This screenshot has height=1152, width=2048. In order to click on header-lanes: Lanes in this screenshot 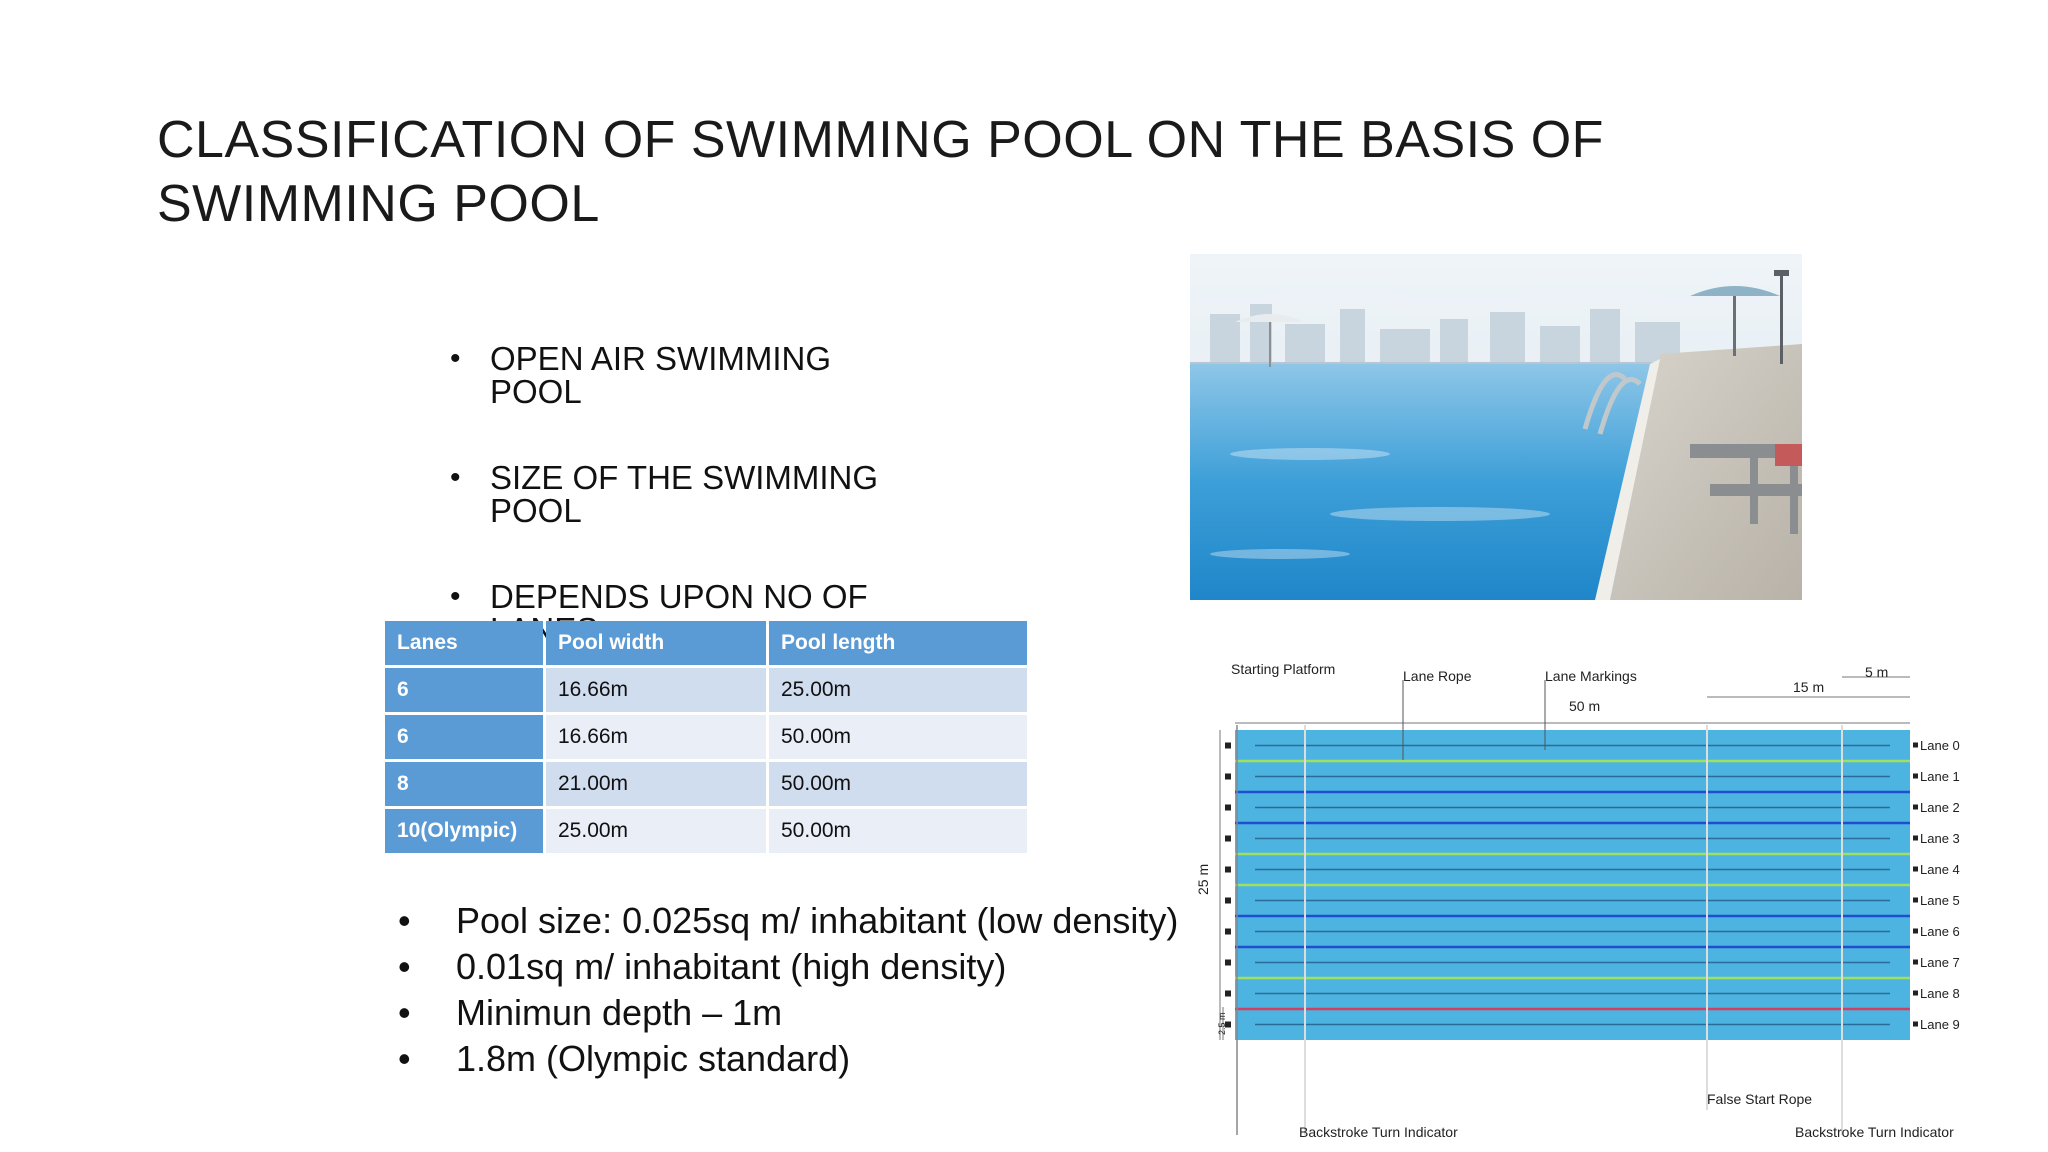, I will do `click(464, 643)`.